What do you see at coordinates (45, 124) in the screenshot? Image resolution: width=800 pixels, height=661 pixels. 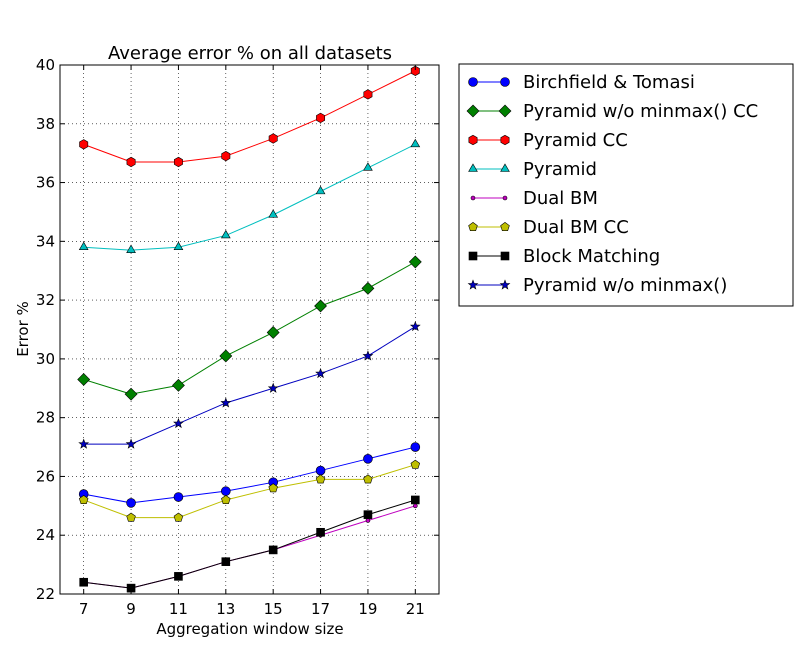 I see `y-tick-label-38: 38` at bounding box center [45, 124].